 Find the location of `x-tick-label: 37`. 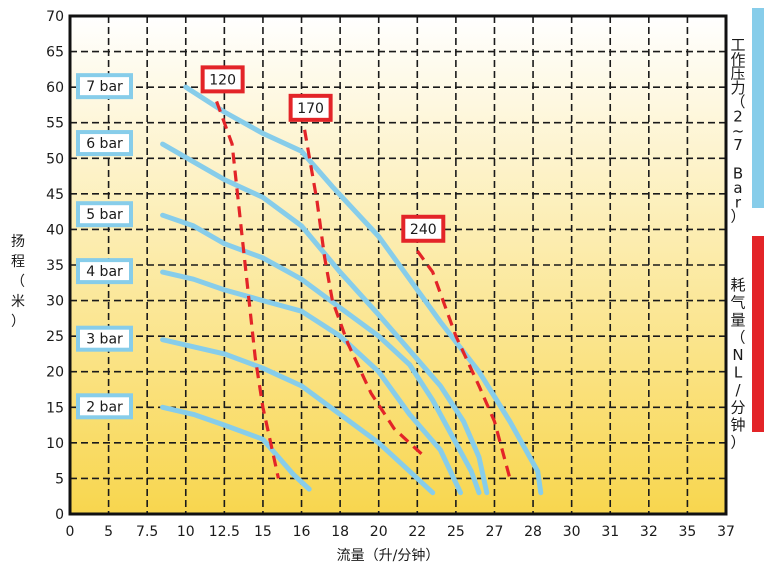

x-tick-label: 37 is located at coordinates (726, 532).